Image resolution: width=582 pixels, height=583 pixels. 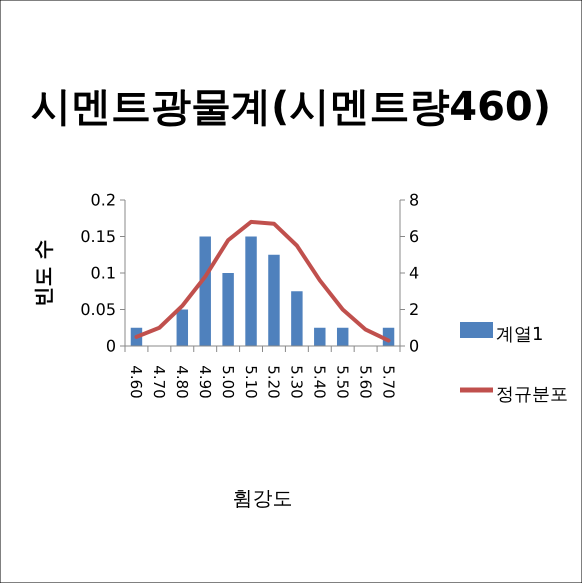 What do you see at coordinates (297, 382) in the screenshot?
I see `x-tick-label: 5.30` at bounding box center [297, 382].